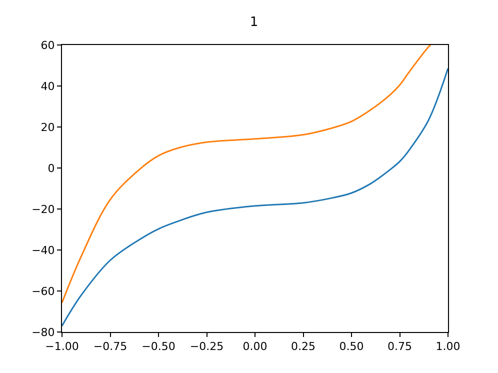  I want to click on x-tick-label: −0.25, so click(207, 347).